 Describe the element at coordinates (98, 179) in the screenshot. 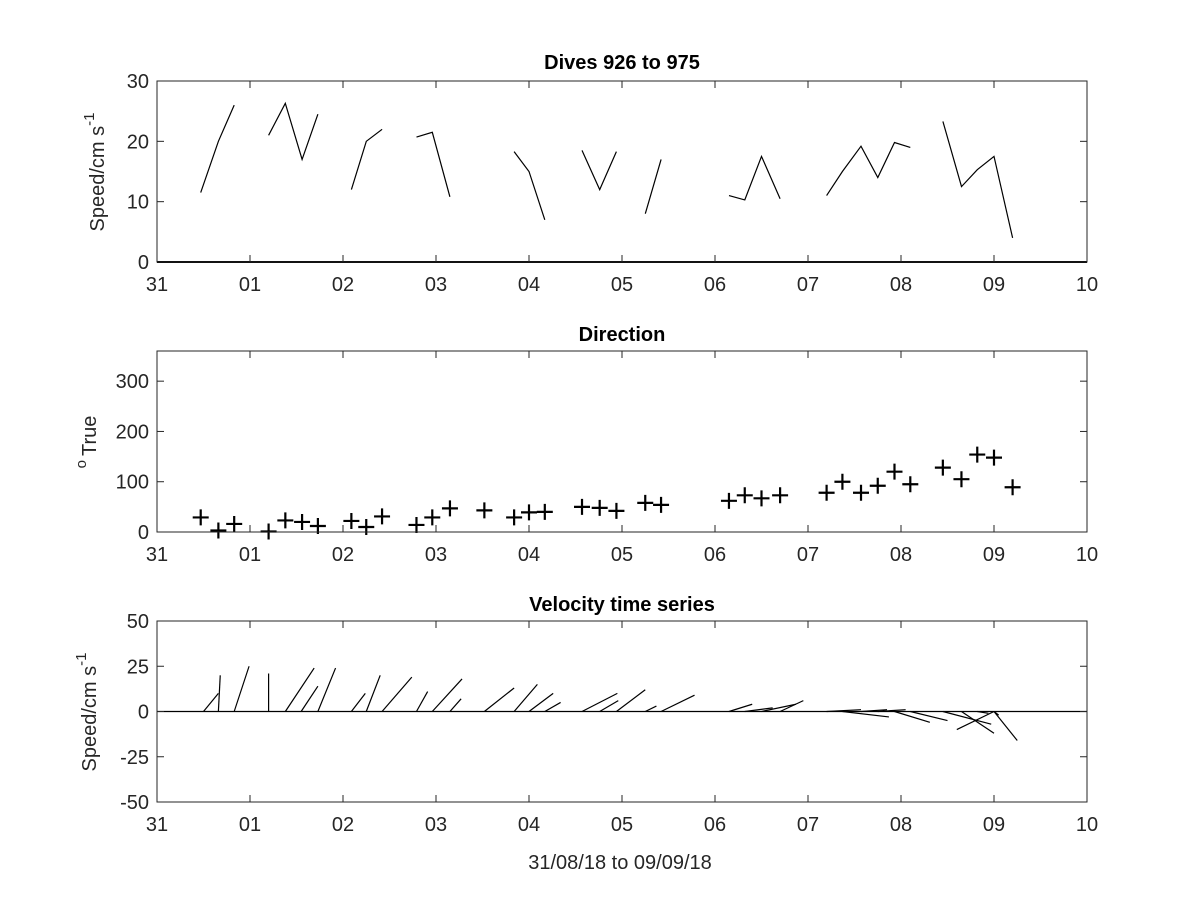

I see `speed-ylabel-text: Speed/cm s` at that location.